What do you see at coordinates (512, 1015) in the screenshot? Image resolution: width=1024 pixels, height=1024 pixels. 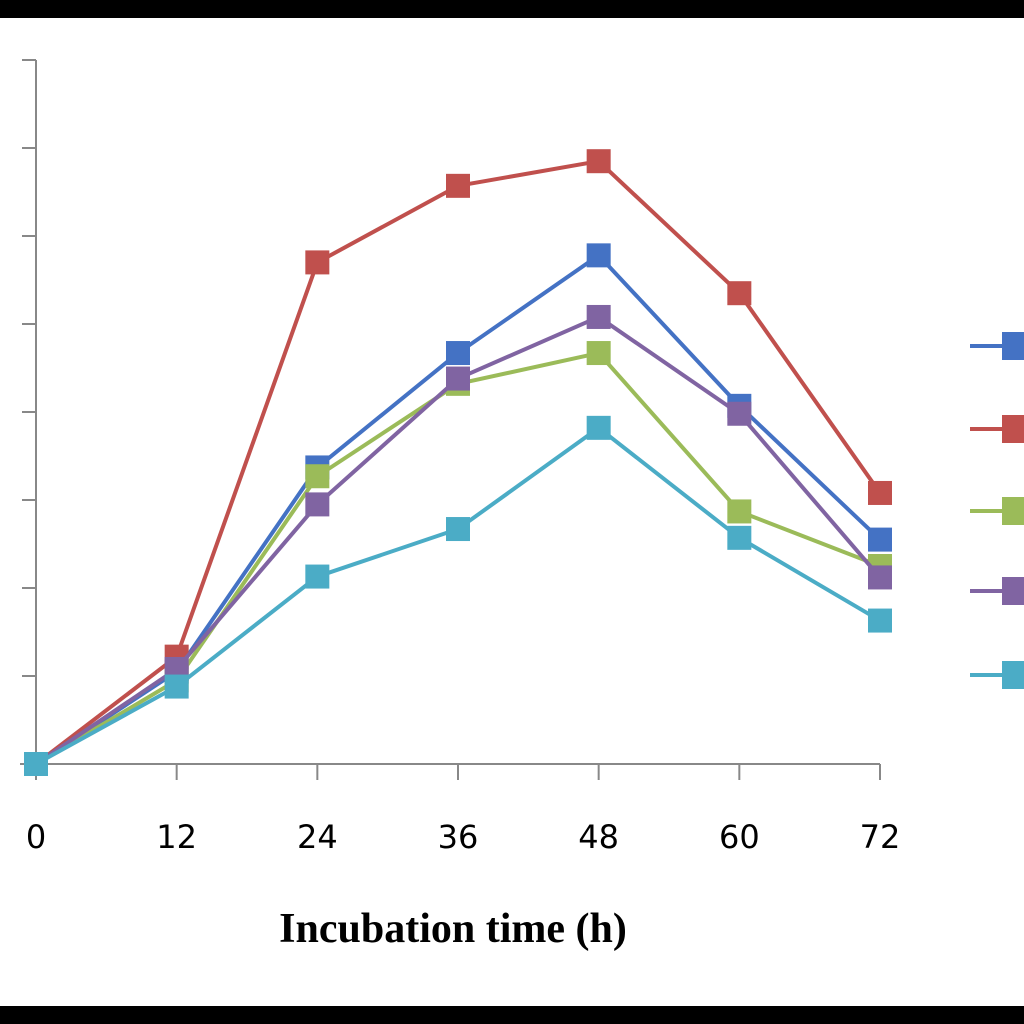 I see `frame-bottom-bar` at bounding box center [512, 1015].